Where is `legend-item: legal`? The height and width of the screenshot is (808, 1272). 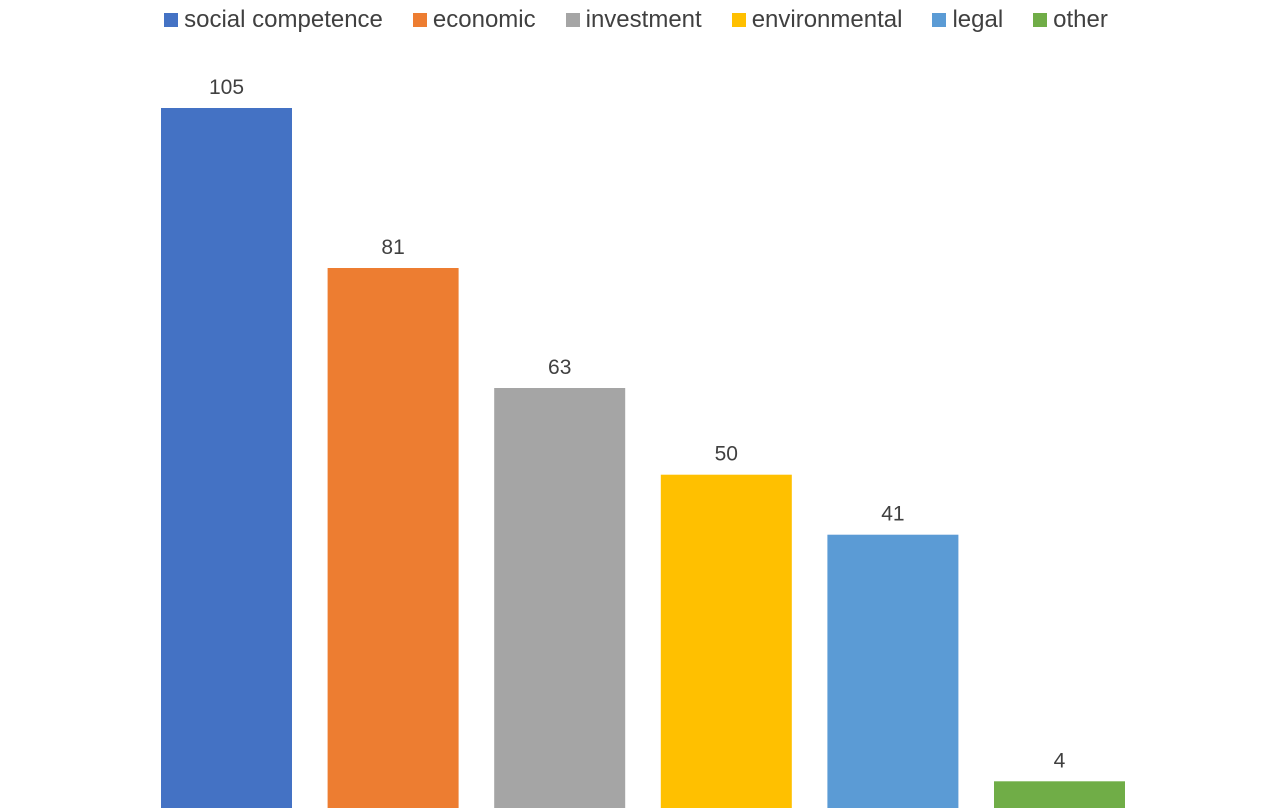
legend-item: legal is located at coordinates (967, 20).